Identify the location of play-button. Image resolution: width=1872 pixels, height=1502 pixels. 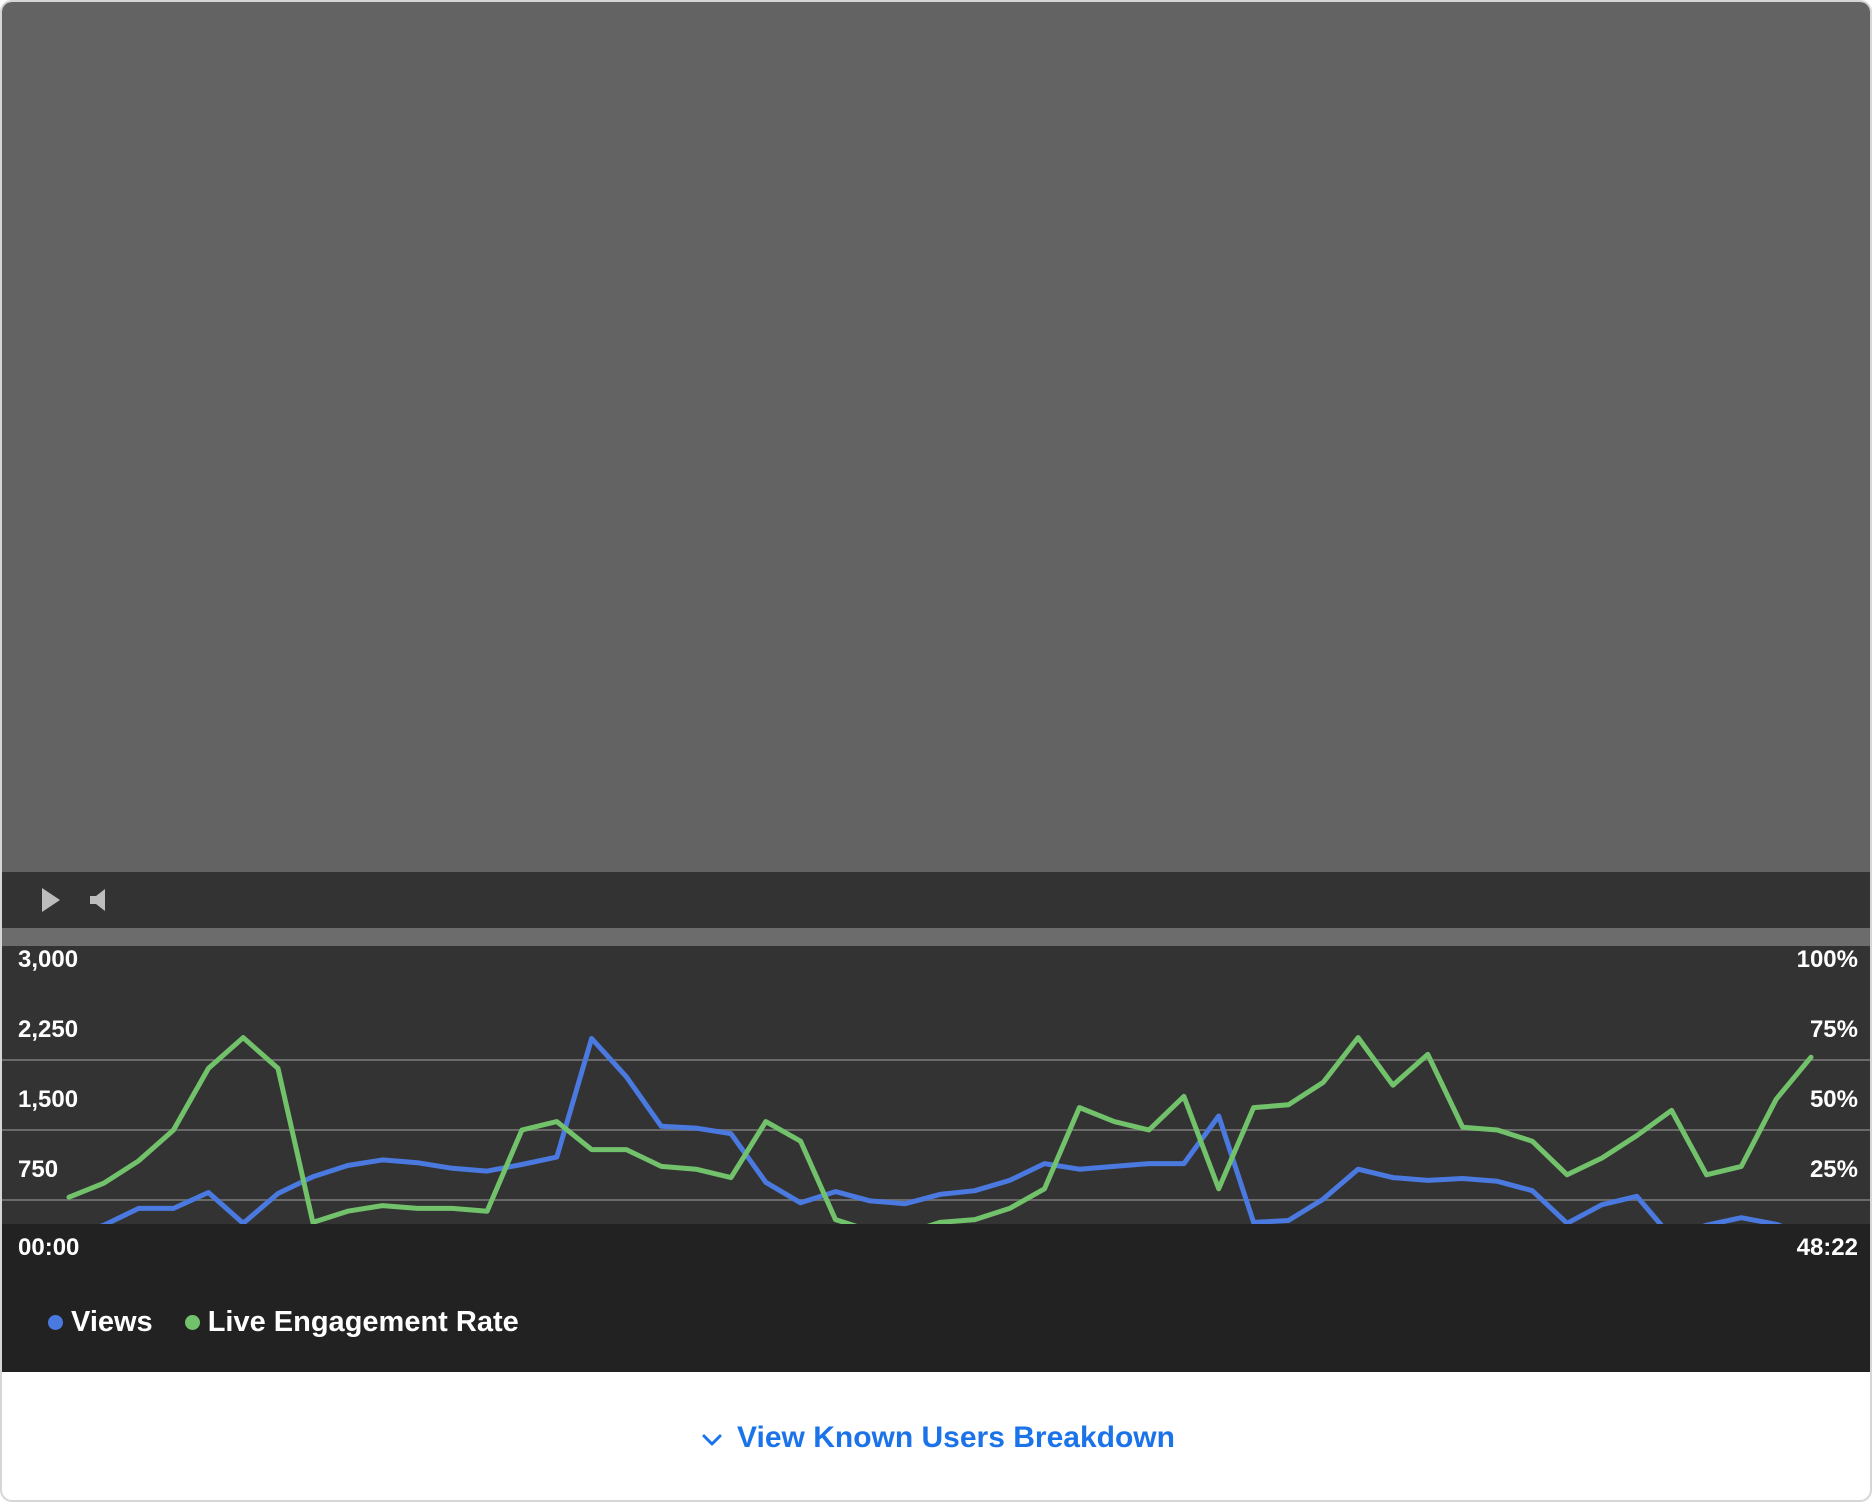
(51, 900).